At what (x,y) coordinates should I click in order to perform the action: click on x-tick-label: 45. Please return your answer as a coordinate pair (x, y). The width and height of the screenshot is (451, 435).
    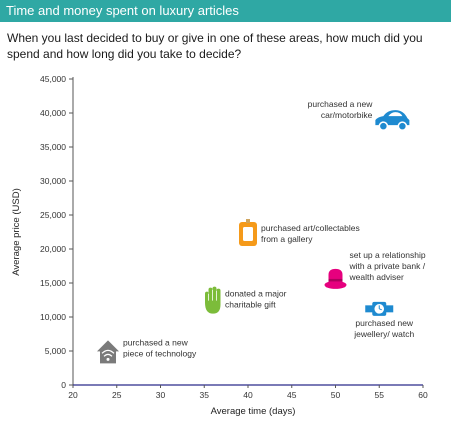
    Looking at the image, I should click on (292, 395).